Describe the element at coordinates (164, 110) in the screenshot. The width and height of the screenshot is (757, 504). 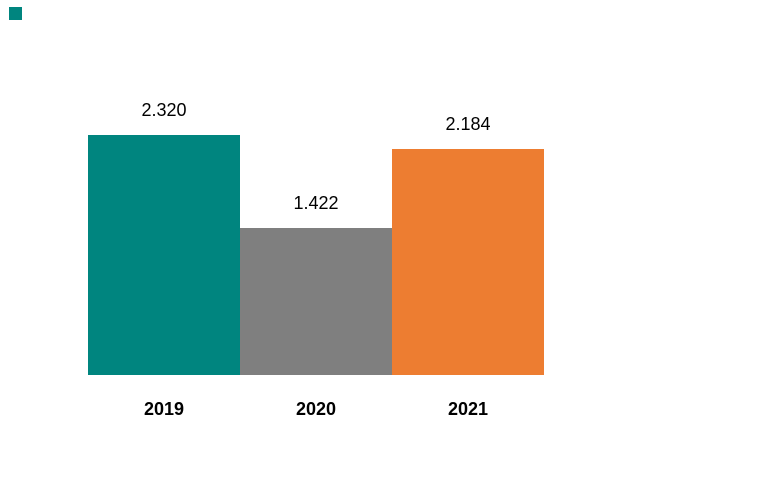
I see `value-label-2019: 2.320` at that location.